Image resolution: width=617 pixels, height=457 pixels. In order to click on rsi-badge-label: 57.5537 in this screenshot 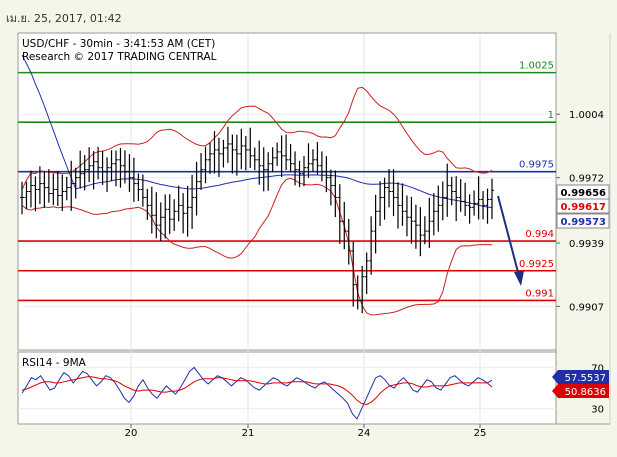, I will do `click(585, 378)`.